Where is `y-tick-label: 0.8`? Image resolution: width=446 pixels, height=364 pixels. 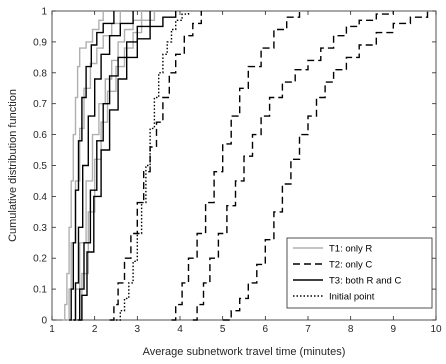
y-tick-label: 0.8 is located at coordinates (40, 73).